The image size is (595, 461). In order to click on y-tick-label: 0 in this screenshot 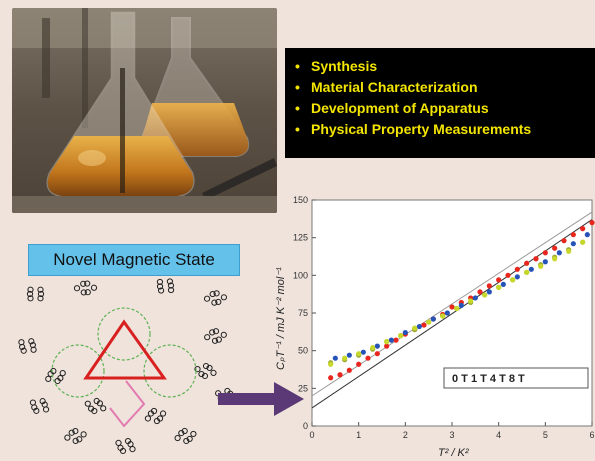, I will do `click(305, 426)`.